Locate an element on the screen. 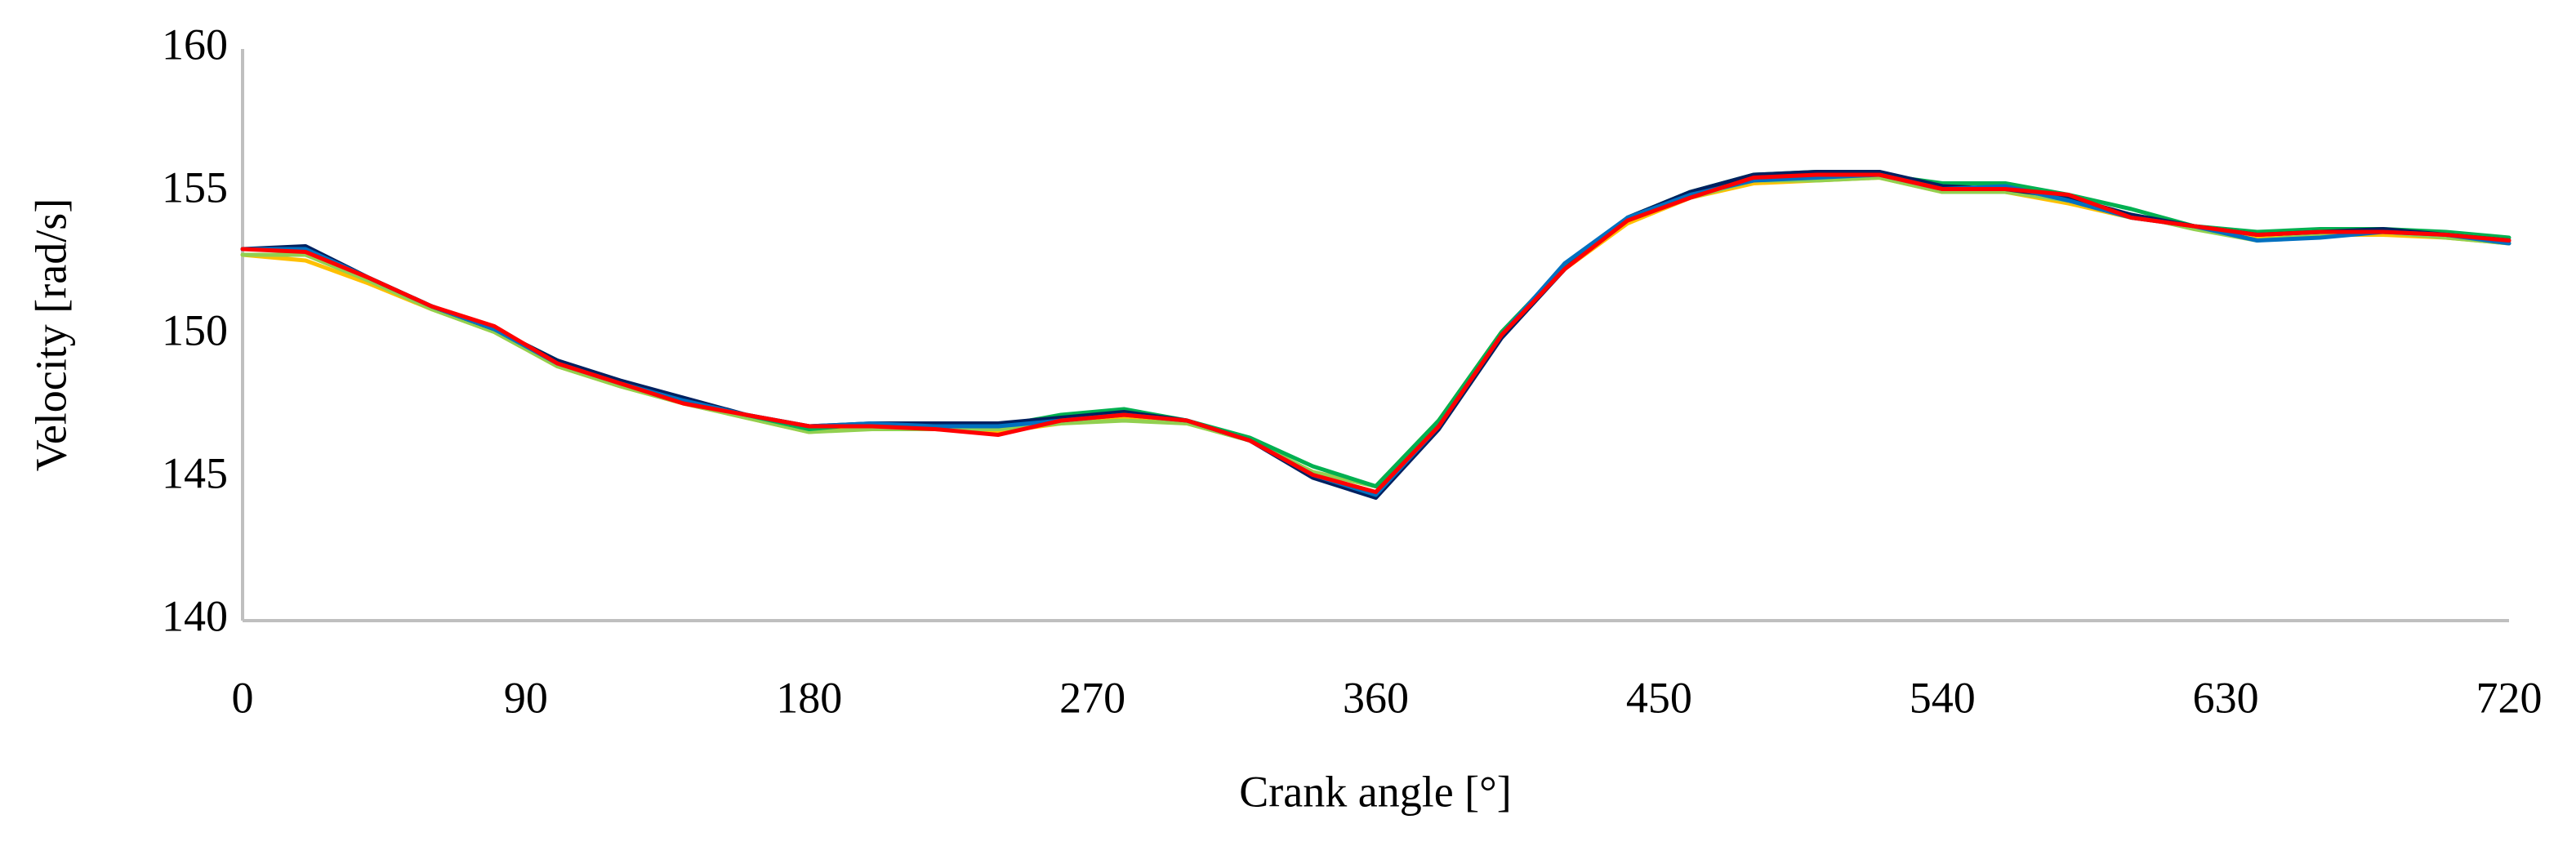  x-tick-label: 270 is located at coordinates (1092, 697).